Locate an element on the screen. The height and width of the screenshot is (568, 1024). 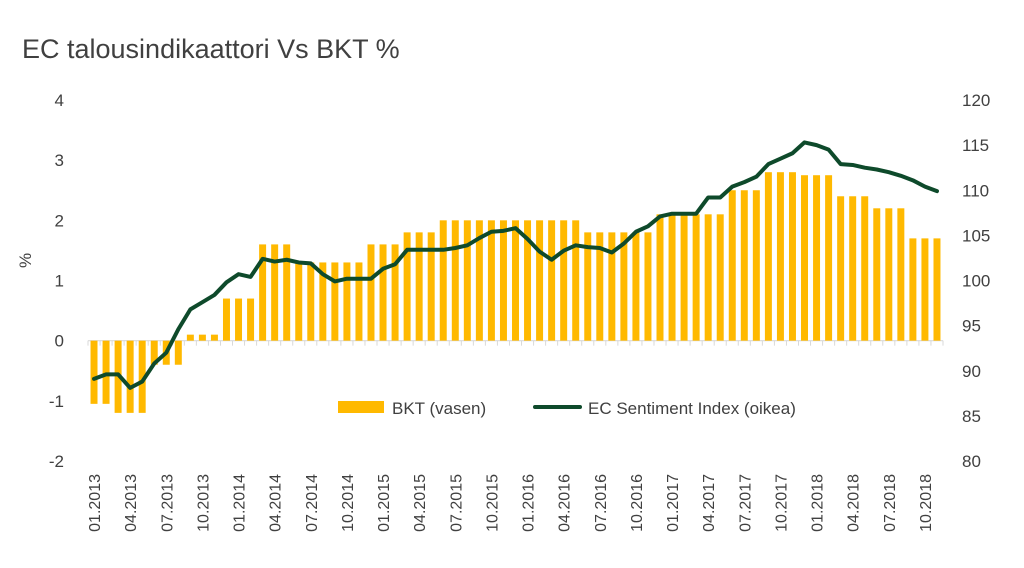
y-right-tick-label: 120 is located at coordinates (976, 100).